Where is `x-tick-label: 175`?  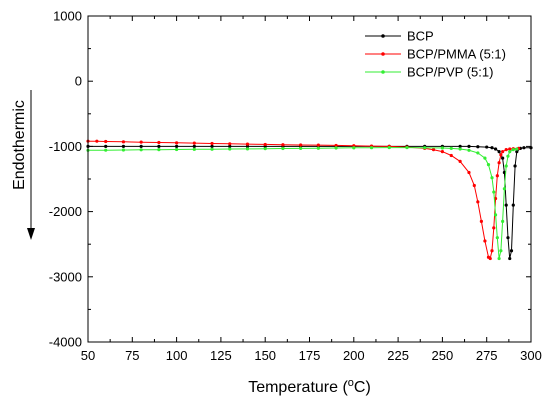
x-tick-label: 175 is located at coordinates (310, 355).